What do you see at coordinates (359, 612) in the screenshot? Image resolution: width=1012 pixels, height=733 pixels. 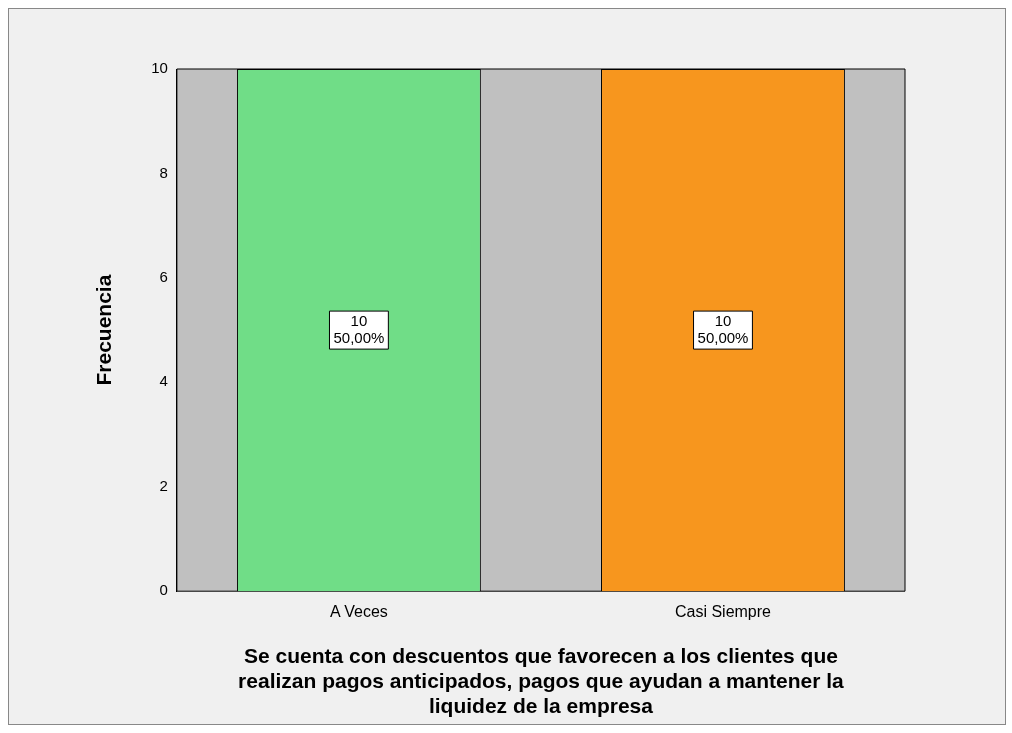 I see `x-tick-label: A Veces` at bounding box center [359, 612].